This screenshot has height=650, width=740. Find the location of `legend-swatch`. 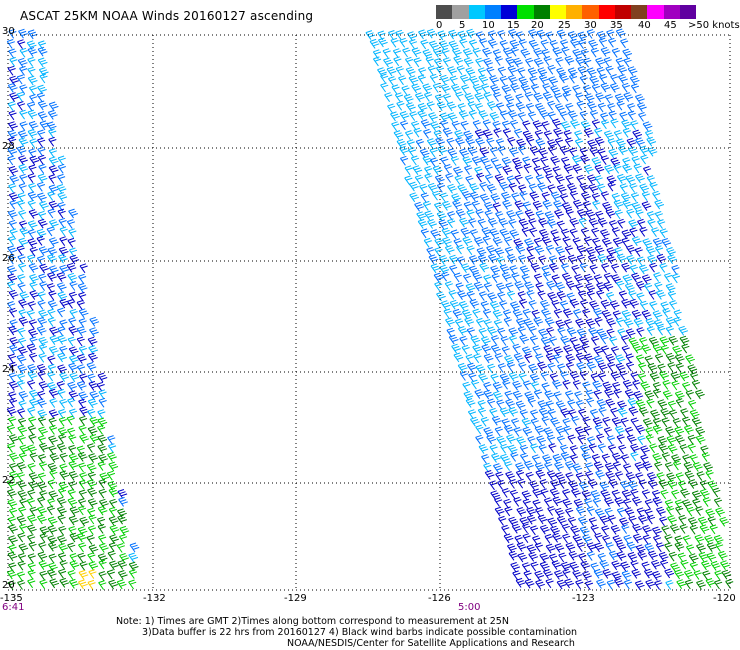

legend-swatch is located at coordinates (639, 12).